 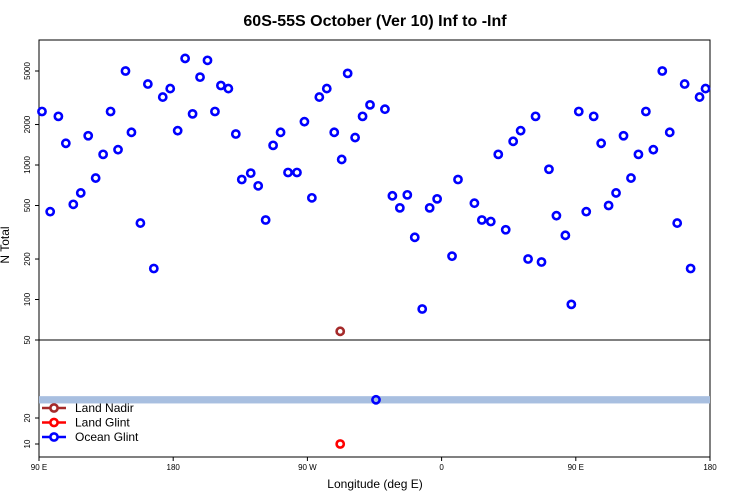 What do you see at coordinates (27, 299) in the screenshot?
I see `y-tick-label: 100` at bounding box center [27, 299].